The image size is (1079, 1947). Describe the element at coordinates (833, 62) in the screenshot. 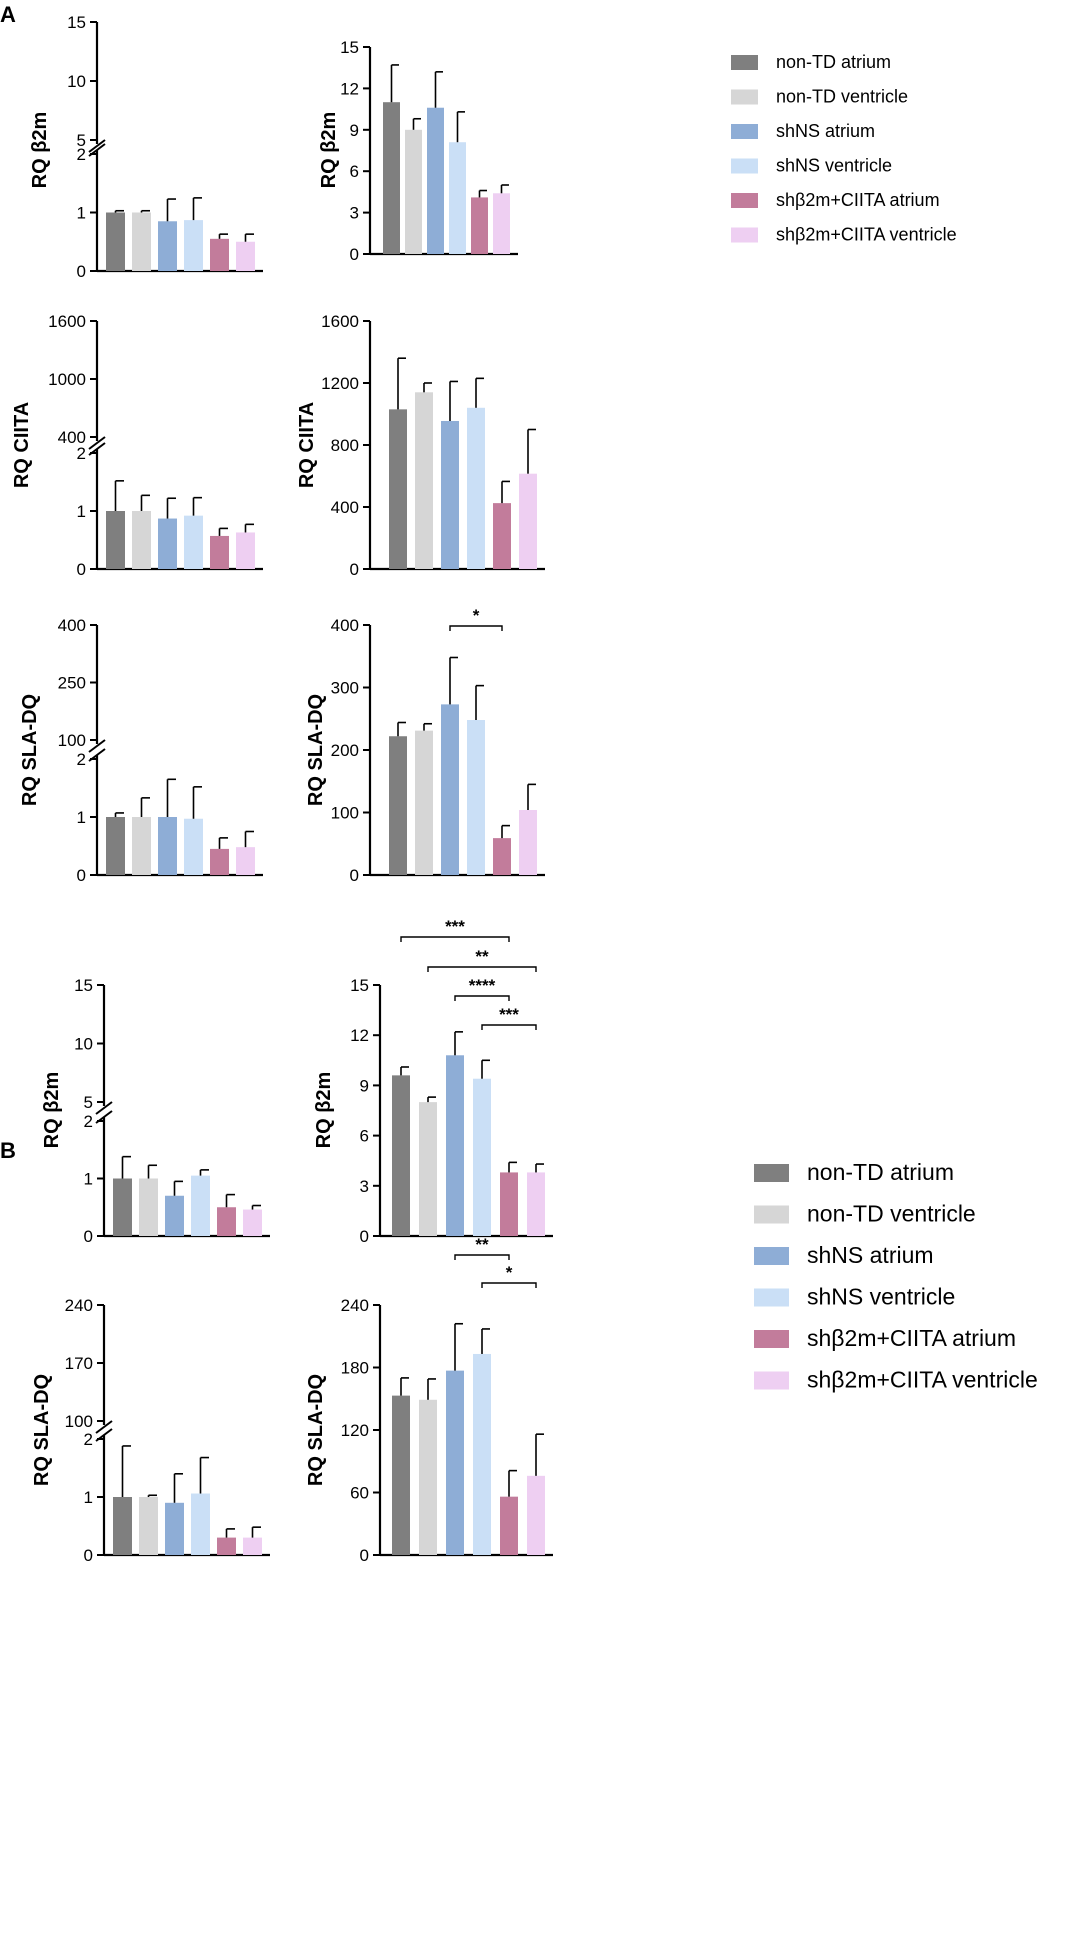

I see `chart2-legend-label: non-TD atrium` at that location.